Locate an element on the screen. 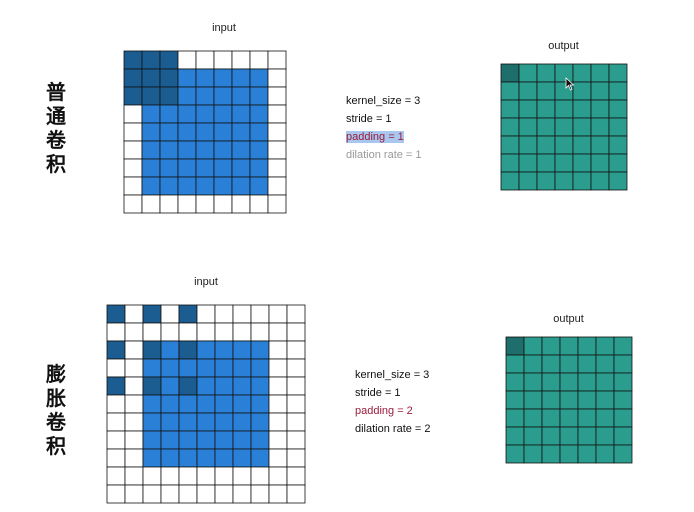 Image resolution: width=694 pixels, height=512 pixels. mouse-cursor-icon is located at coordinates (570, 86).